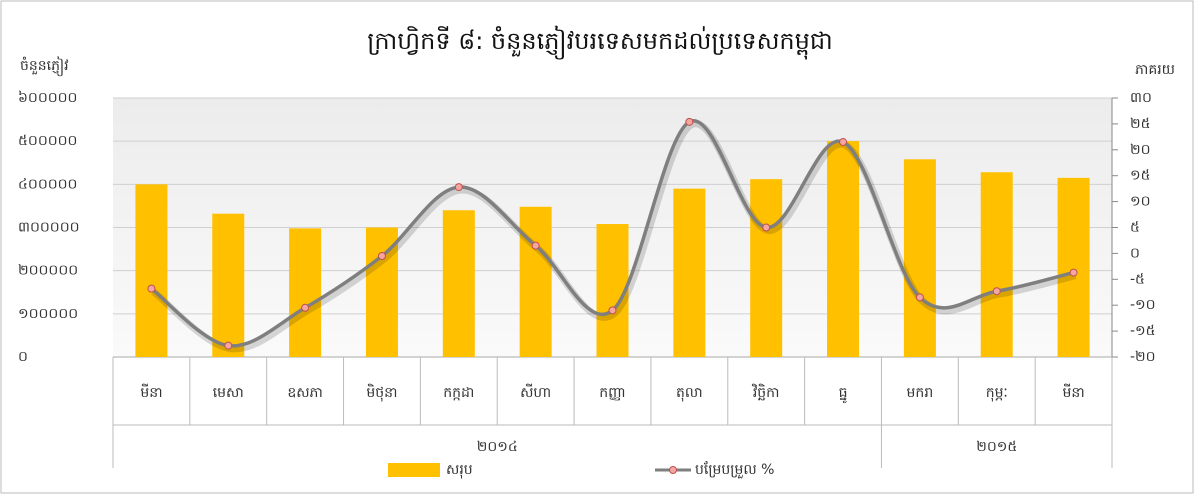  I want to click on x-tick-label: ឧសភា, so click(305, 393).